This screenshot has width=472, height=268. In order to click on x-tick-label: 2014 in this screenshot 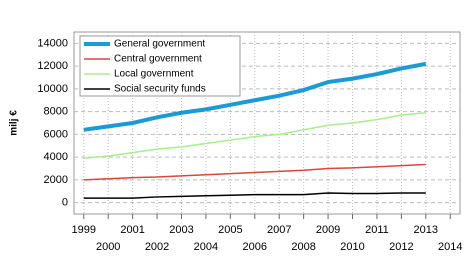, I will do `click(450, 247)`.